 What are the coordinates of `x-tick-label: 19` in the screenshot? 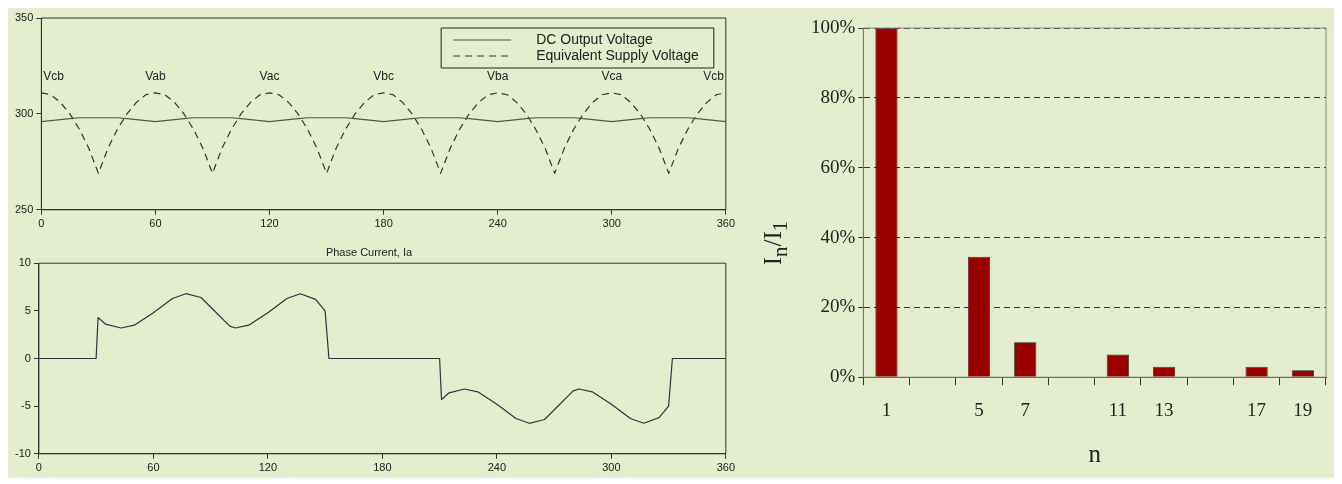 It's located at (1303, 409).